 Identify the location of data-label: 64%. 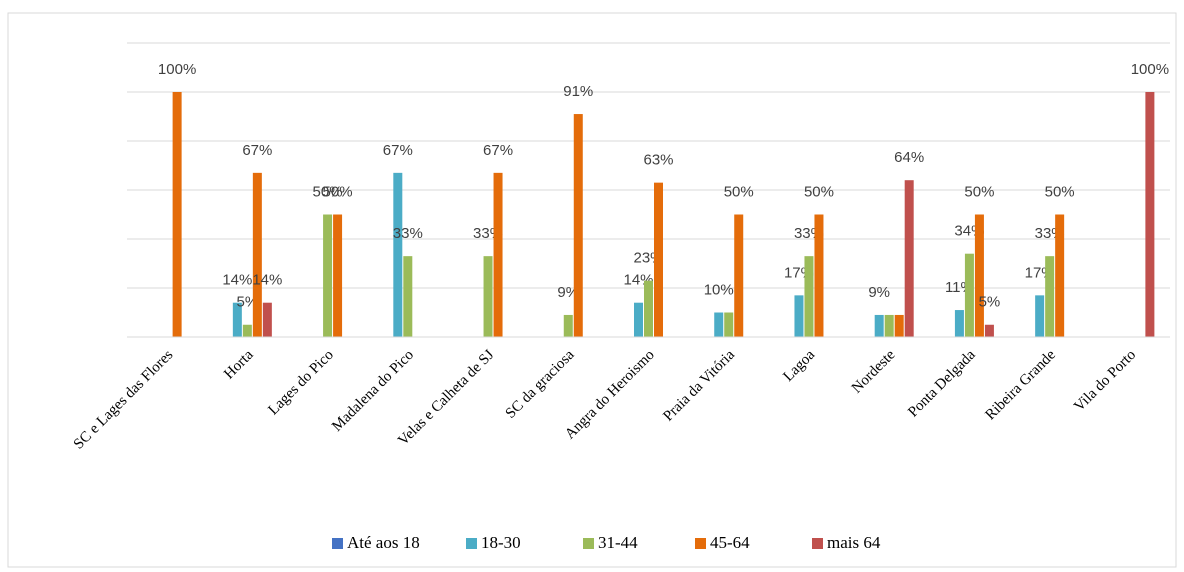
(909, 157).